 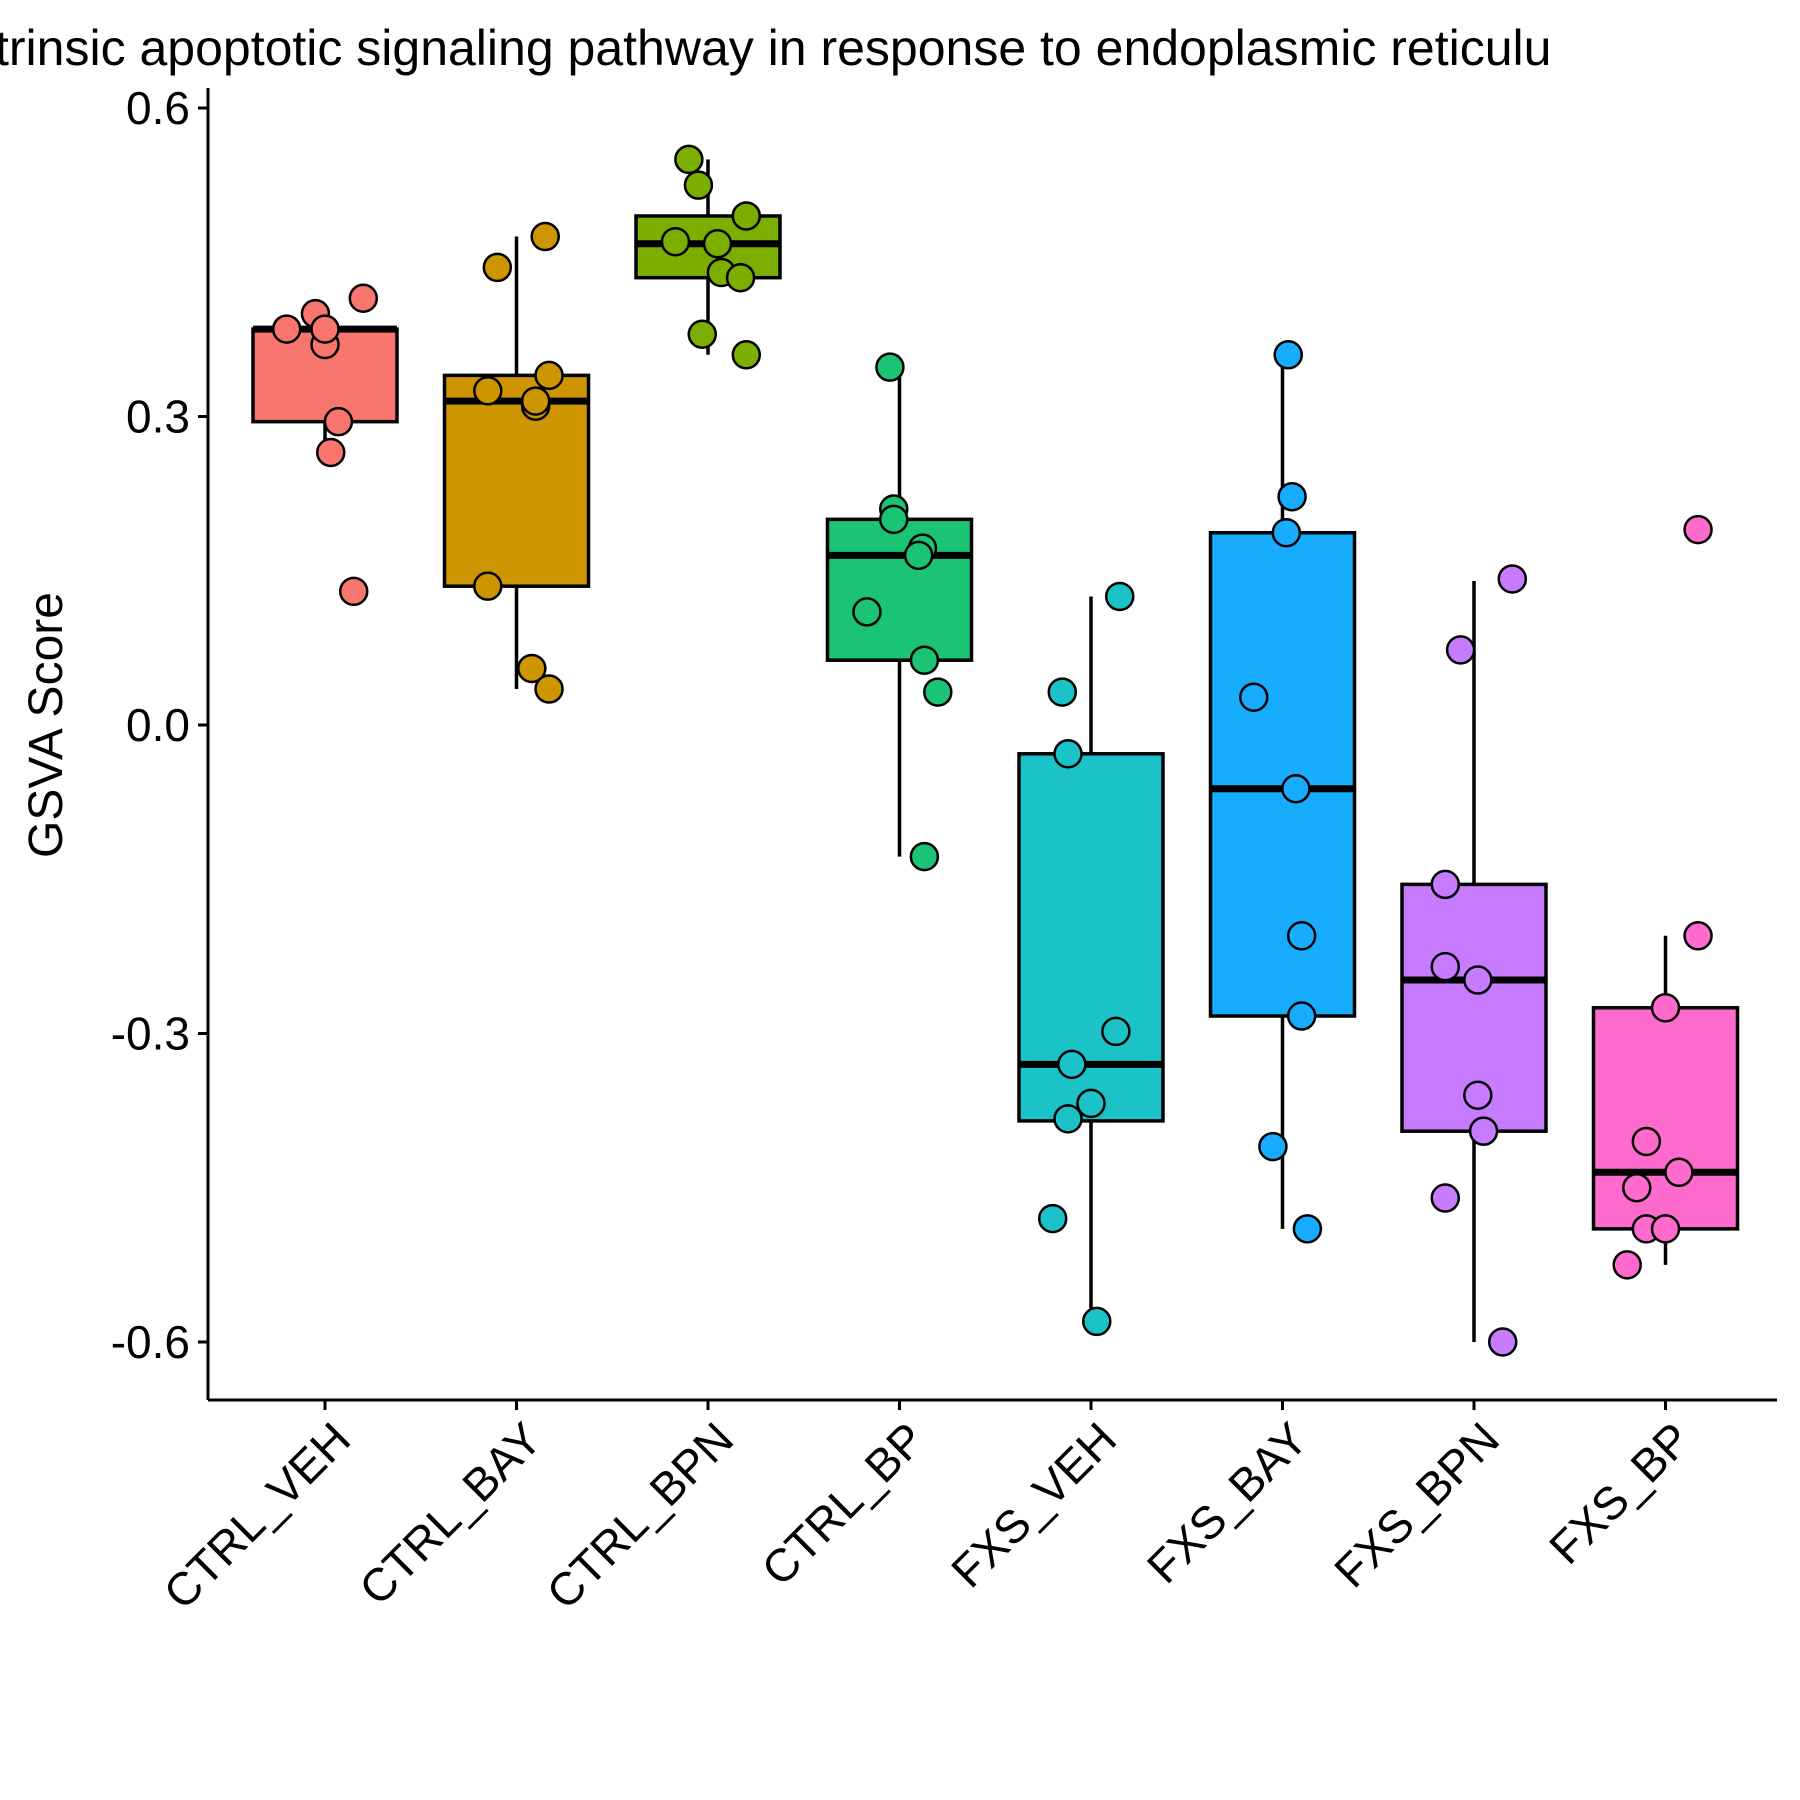 What do you see at coordinates (842, 1503) in the screenshot?
I see `x-tick-label: CTRL_BP` at bounding box center [842, 1503].